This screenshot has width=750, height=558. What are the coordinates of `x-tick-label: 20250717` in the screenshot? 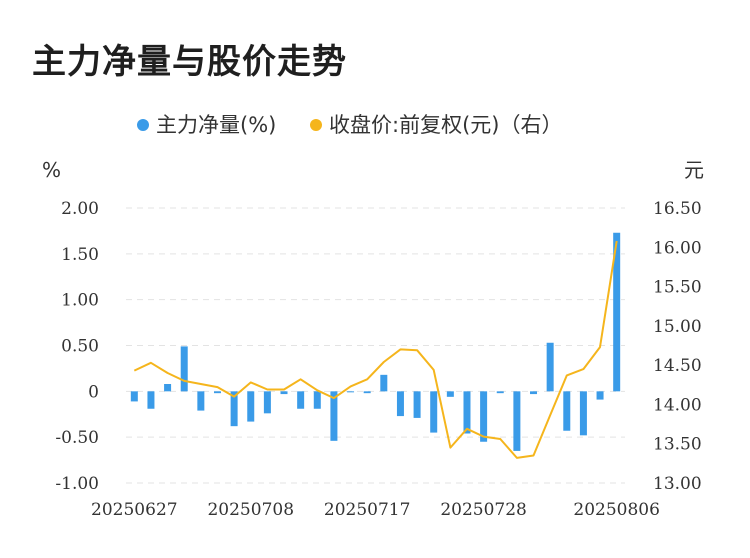 It's located at (367, 510).